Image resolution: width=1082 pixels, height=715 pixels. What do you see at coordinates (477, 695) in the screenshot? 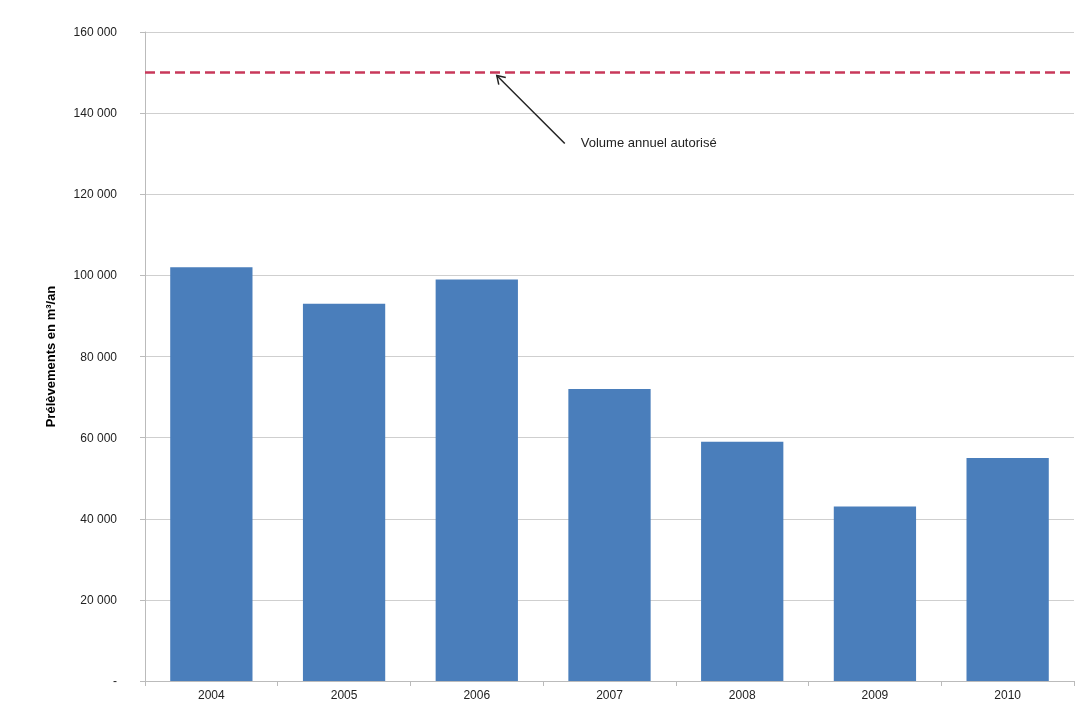
I see `x-tick-label: 2006` at bounding box center [477, 695].